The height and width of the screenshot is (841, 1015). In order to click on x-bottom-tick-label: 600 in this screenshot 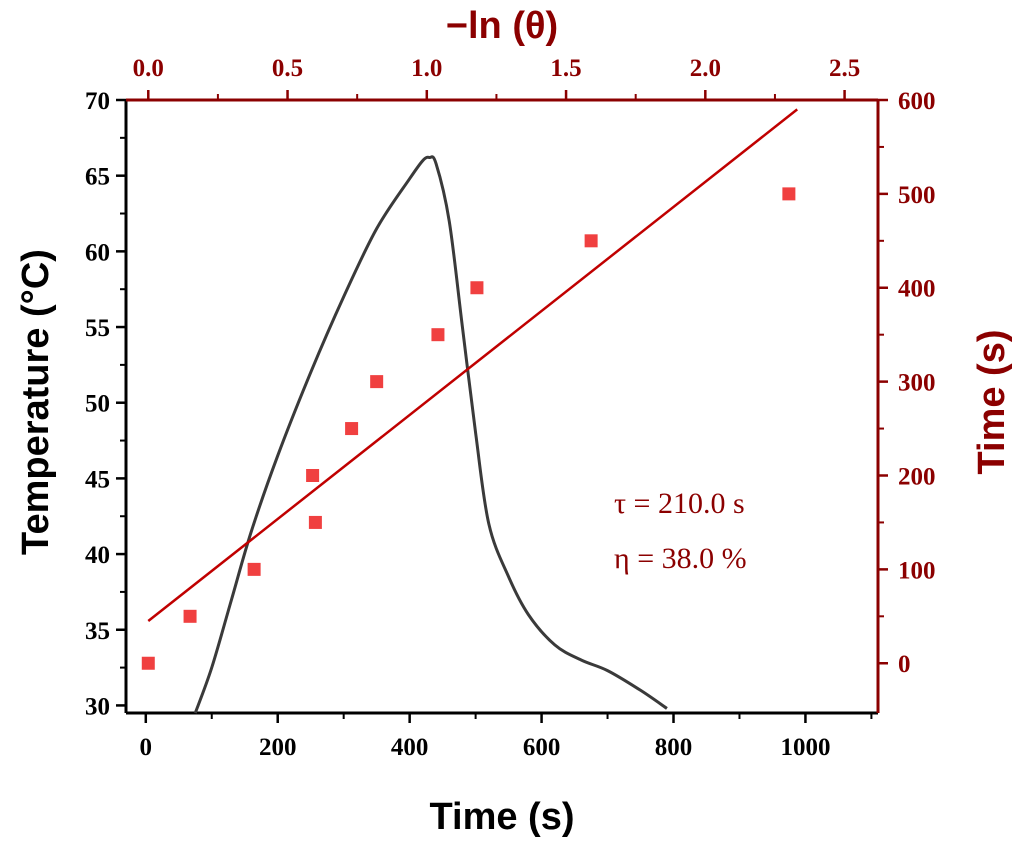, I will do `click(542, 747)`.